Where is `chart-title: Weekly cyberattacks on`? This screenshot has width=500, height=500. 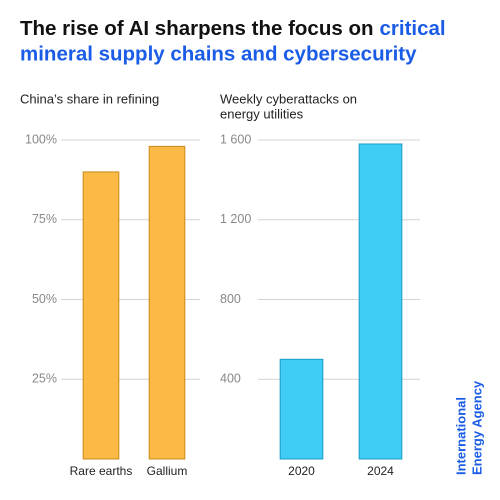
chart-title: Weekly cyberattacks on is located at coordinates (288, 98).